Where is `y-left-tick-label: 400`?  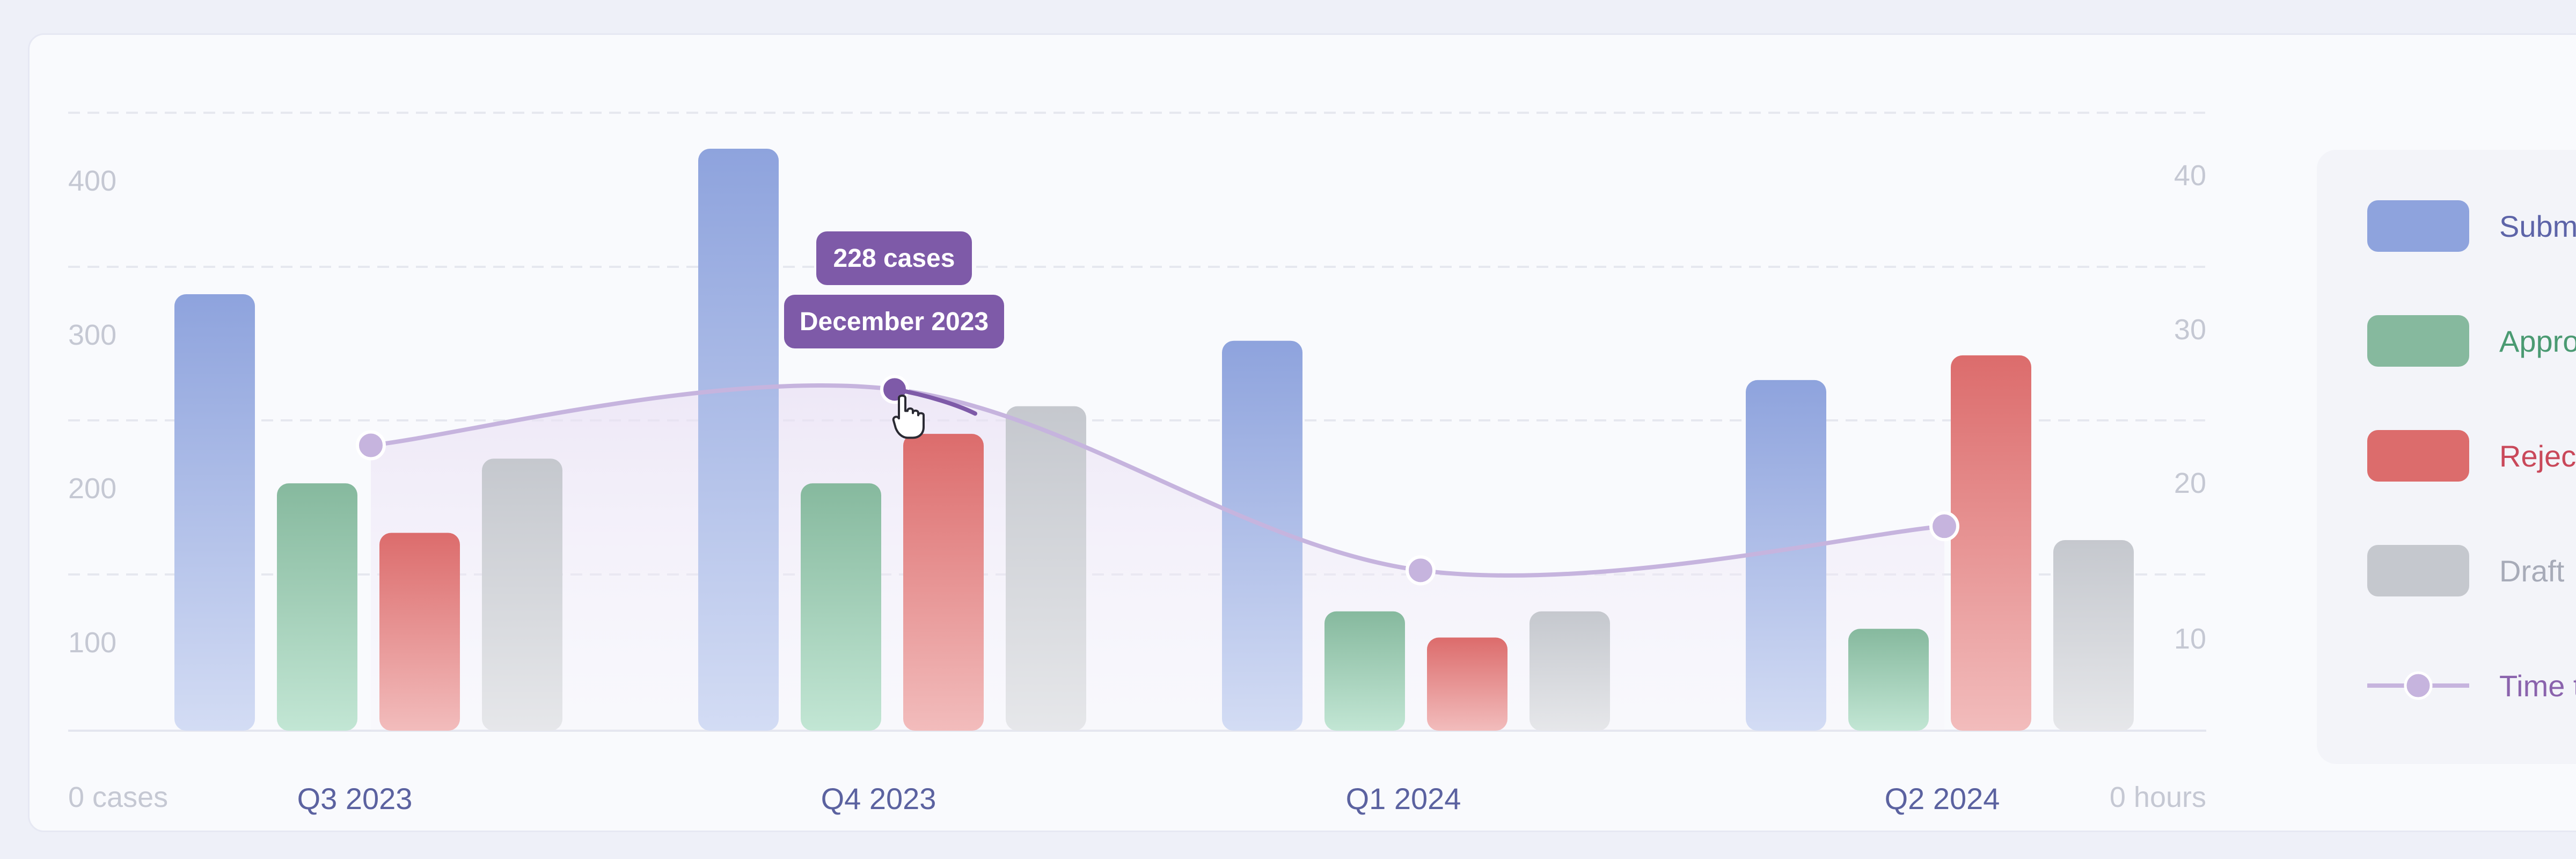
y-left-tick-label: 400 is located at coordinates (92, 181).